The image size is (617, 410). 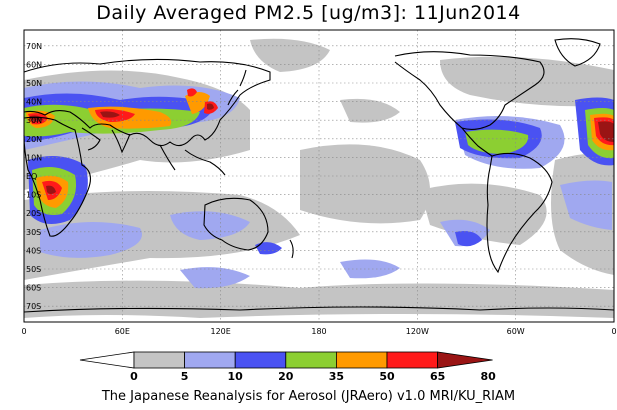 What do you see at coordinates (34, 64) in the screenshot?
I see `lat-label: 60N` at bounding box center [34, 64].